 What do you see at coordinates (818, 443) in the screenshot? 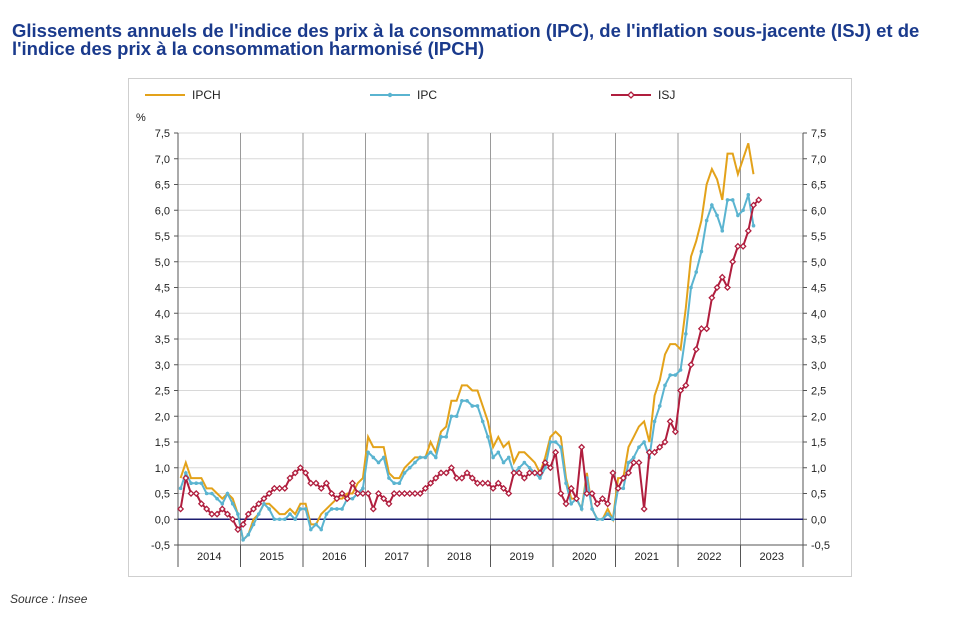
I see `y-tick-label-right: 1,5` at bounding box center [818, 443].